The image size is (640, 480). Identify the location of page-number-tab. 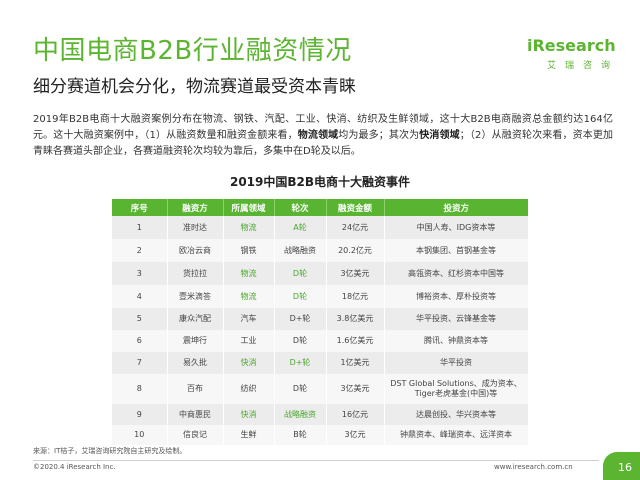
(621, 466).